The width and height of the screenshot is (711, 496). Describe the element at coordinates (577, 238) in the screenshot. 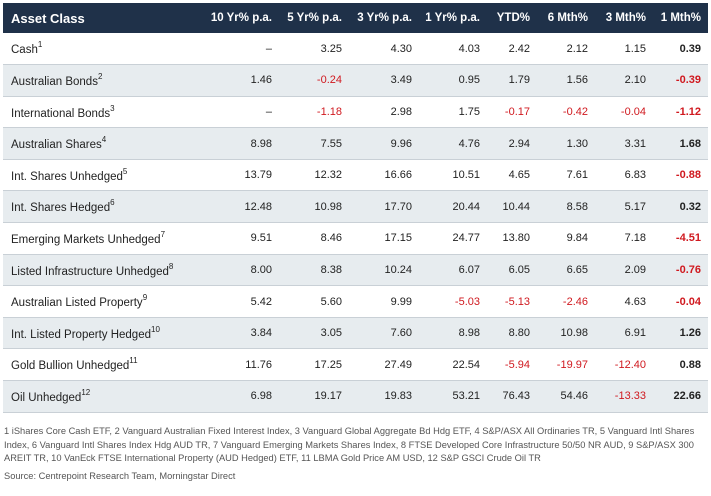

I see `return-value-cell: 9.84` at that location.